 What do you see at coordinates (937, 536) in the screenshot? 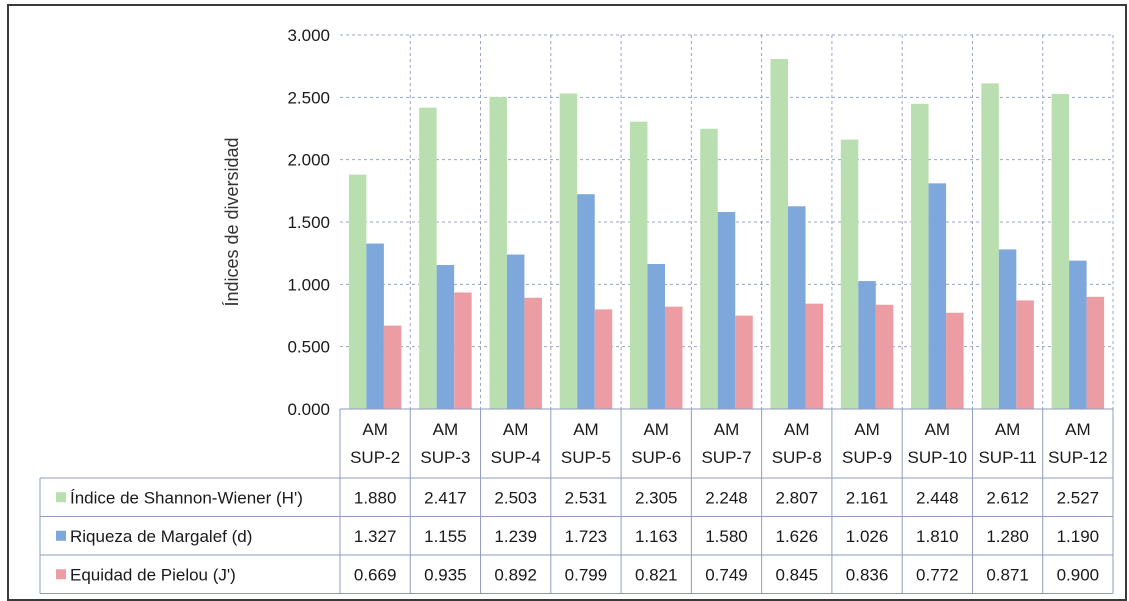
I see `data-label: 1.810` at bounding box center [937, 536].